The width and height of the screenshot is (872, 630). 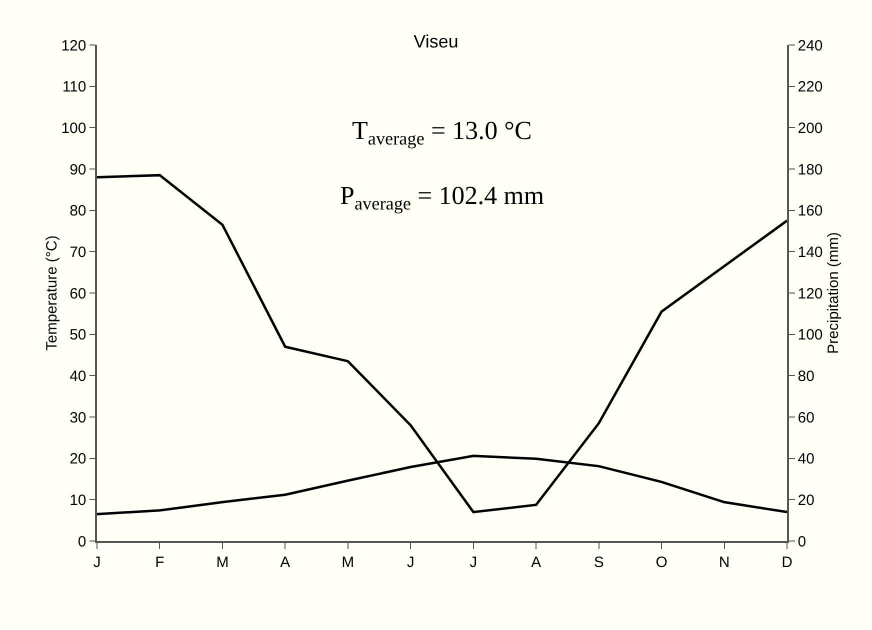 I want to click on y2-tick-label: 160, so click(x=810, y=211).